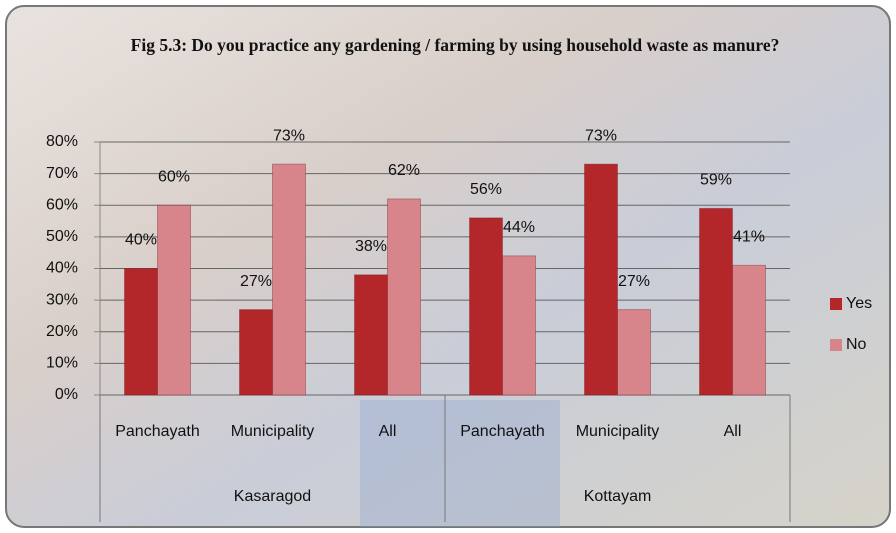  What do you see at coordinates (141, 240) in the screenshot?
I see `value-label: 40%` at bounding box center [141, 240].